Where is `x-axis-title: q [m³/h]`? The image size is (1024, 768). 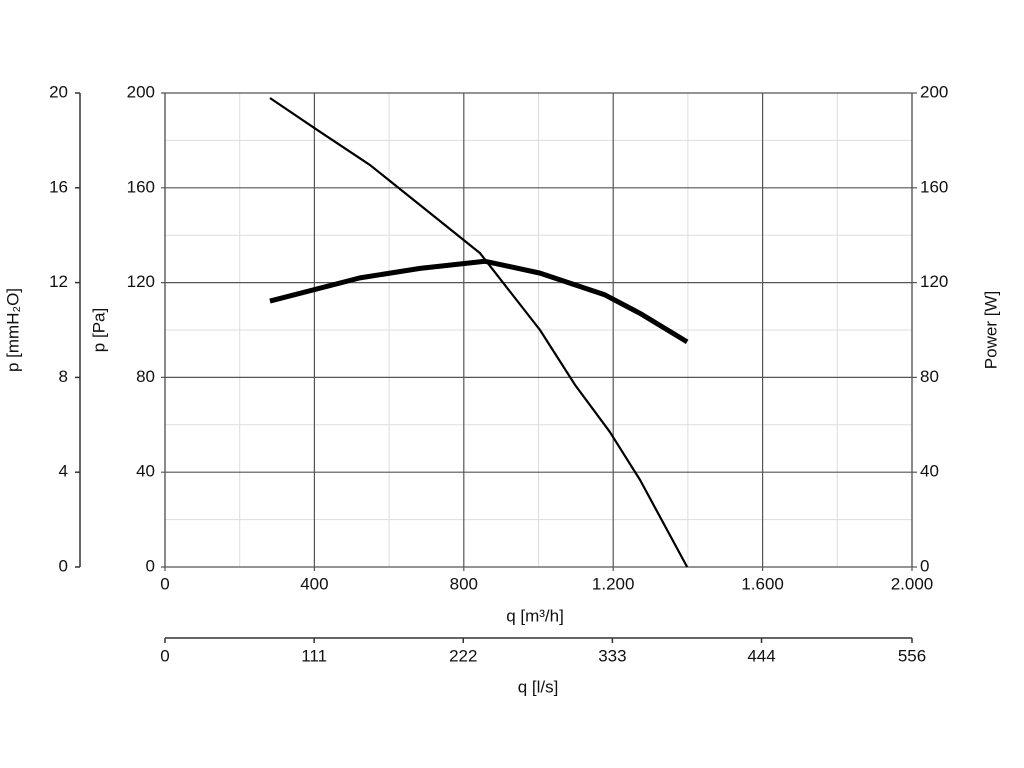
x-axis-title: q [m³/h] is located at coordinates (535, 615).